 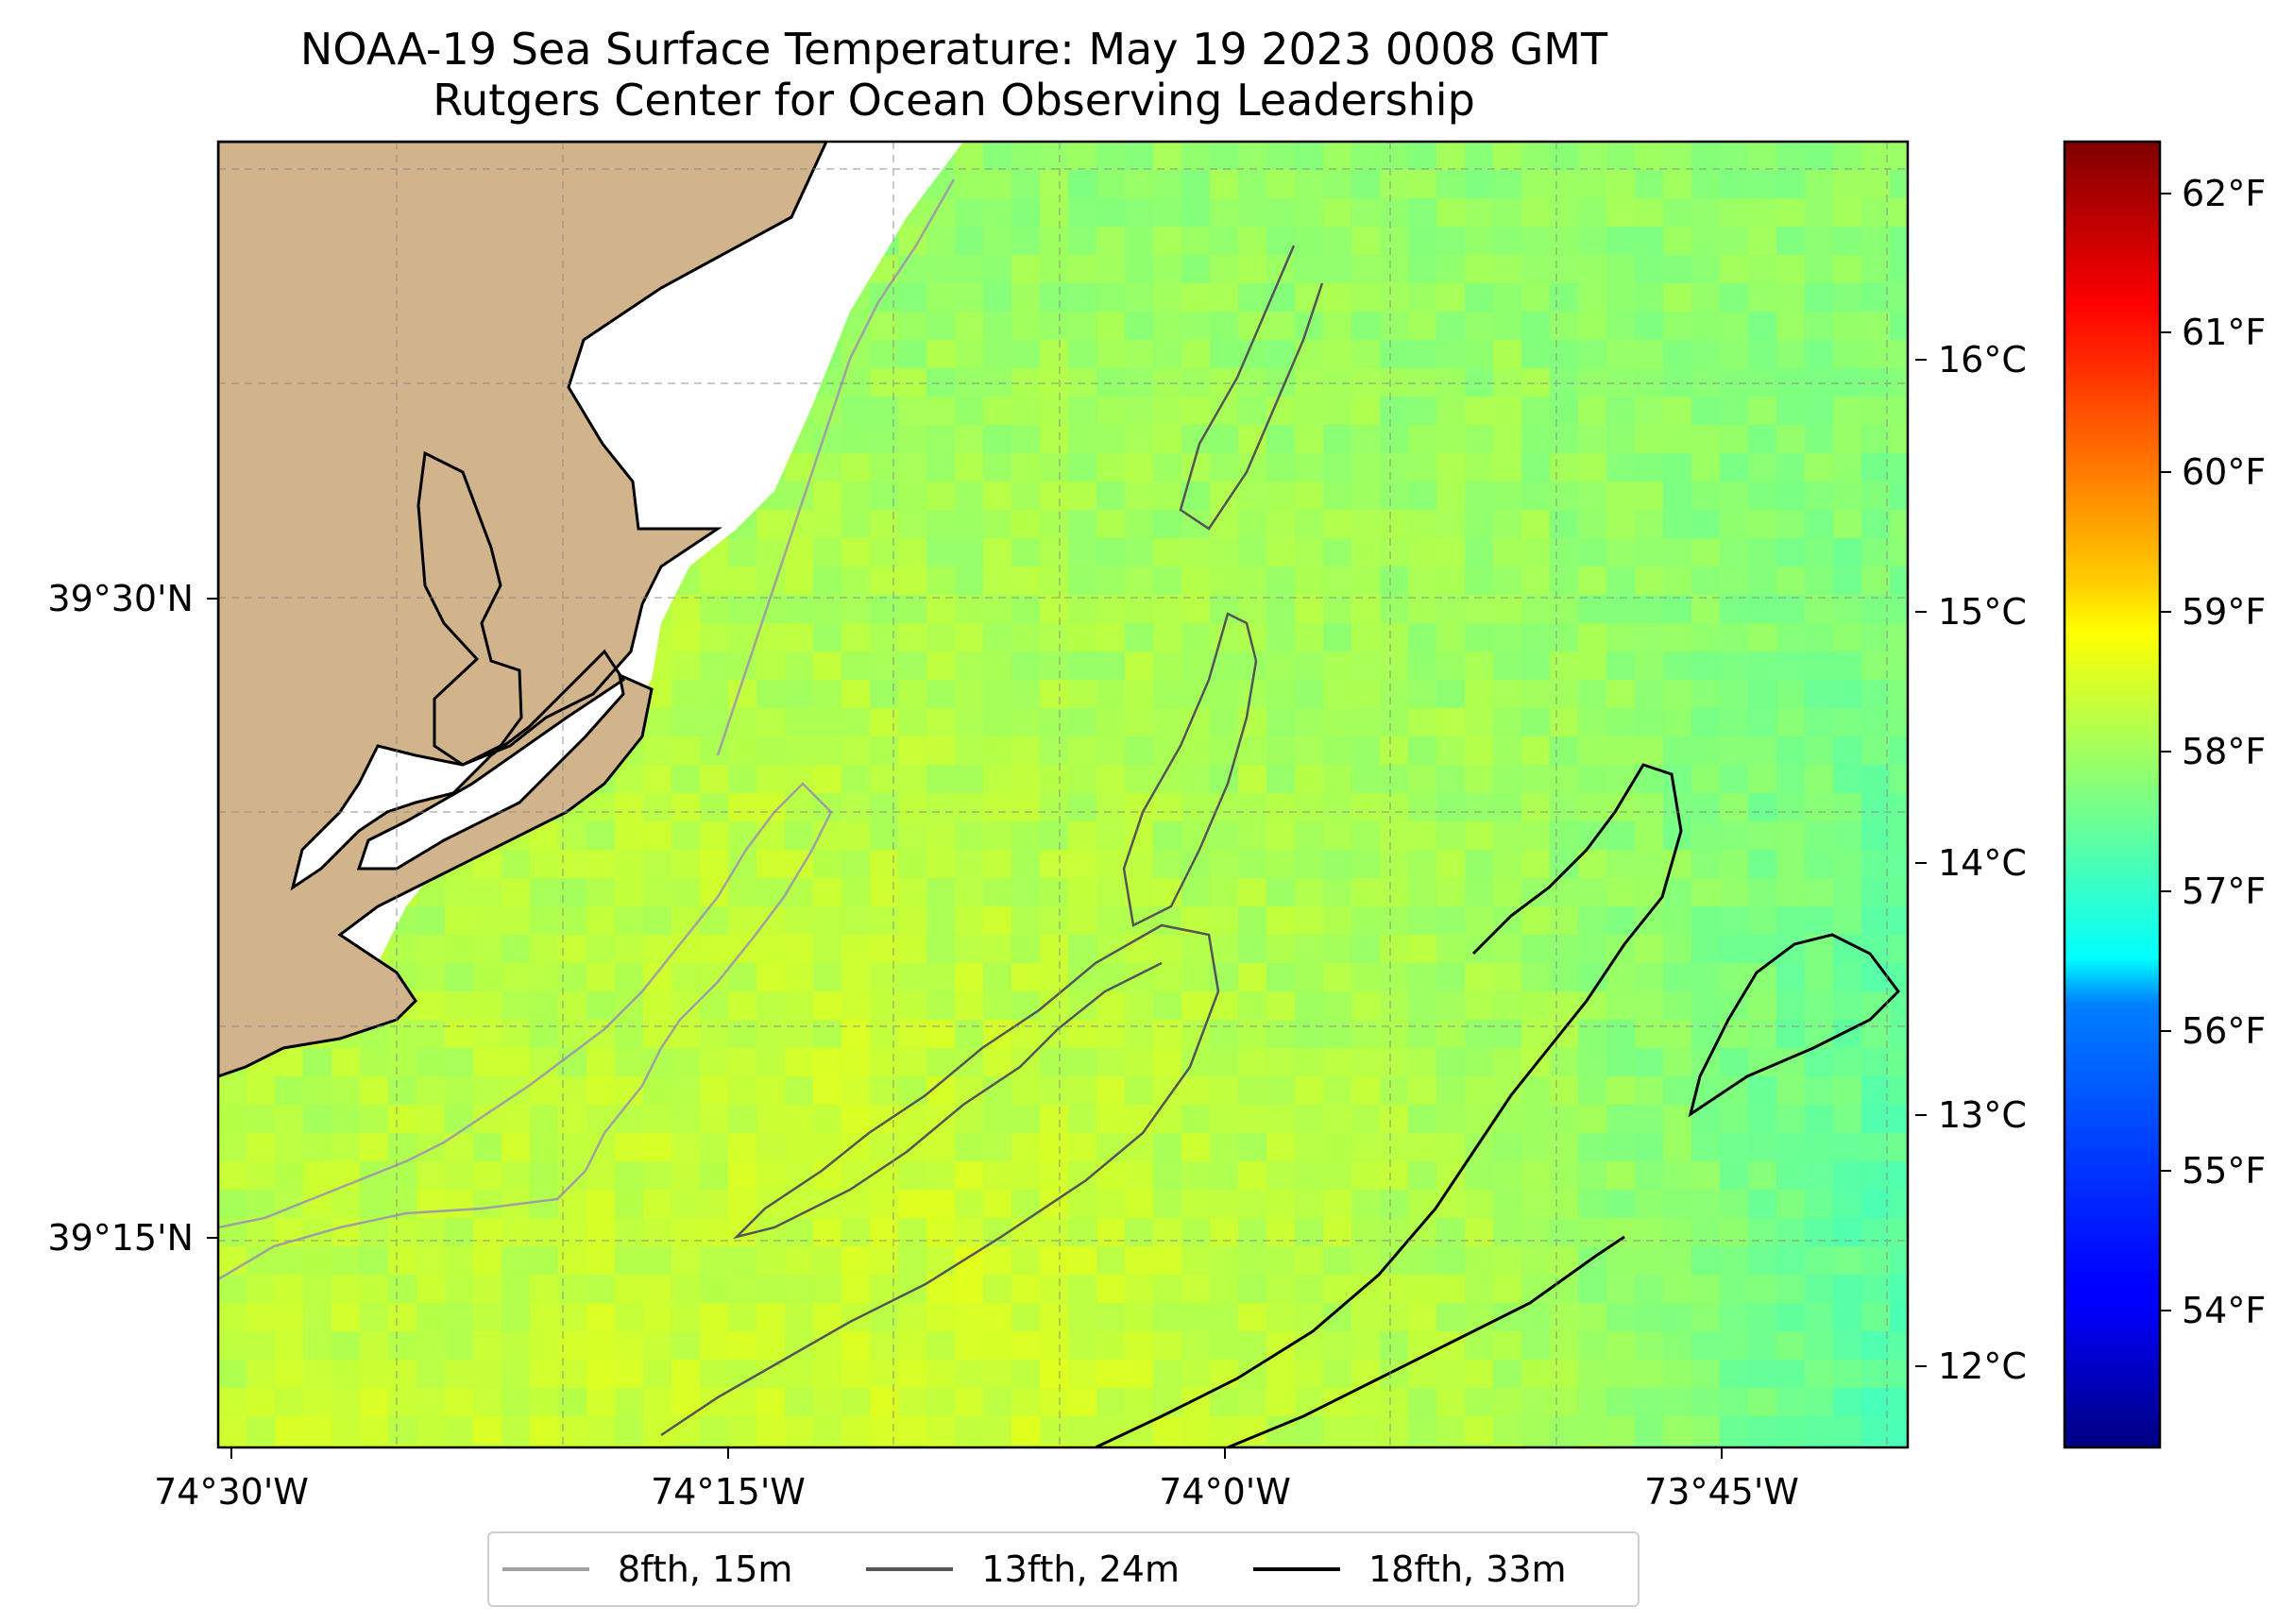 What do you see at coordinates (940, 1180) in the screenshot?
I see `contour-13fth` at bounding box center [940, 1180].